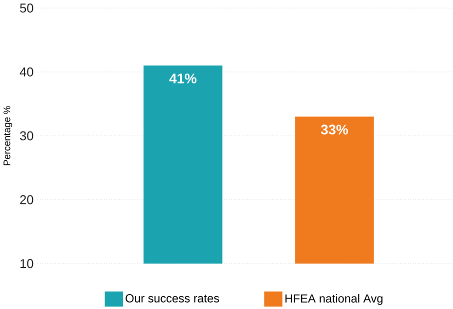  I want to click on y-axis-title: Percentage %, so click(8, 136).